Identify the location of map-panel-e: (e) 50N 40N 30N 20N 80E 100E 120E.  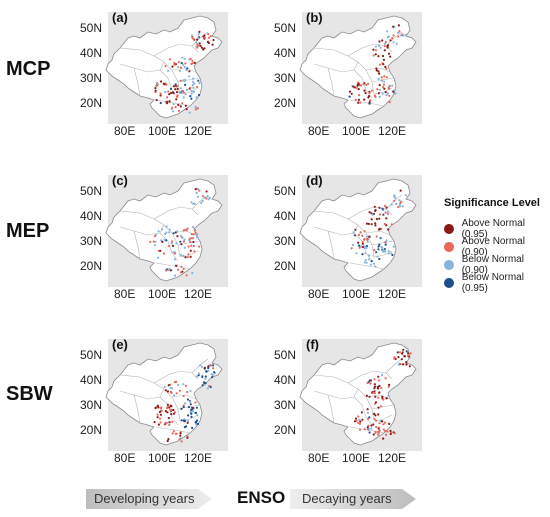
(158, 405).